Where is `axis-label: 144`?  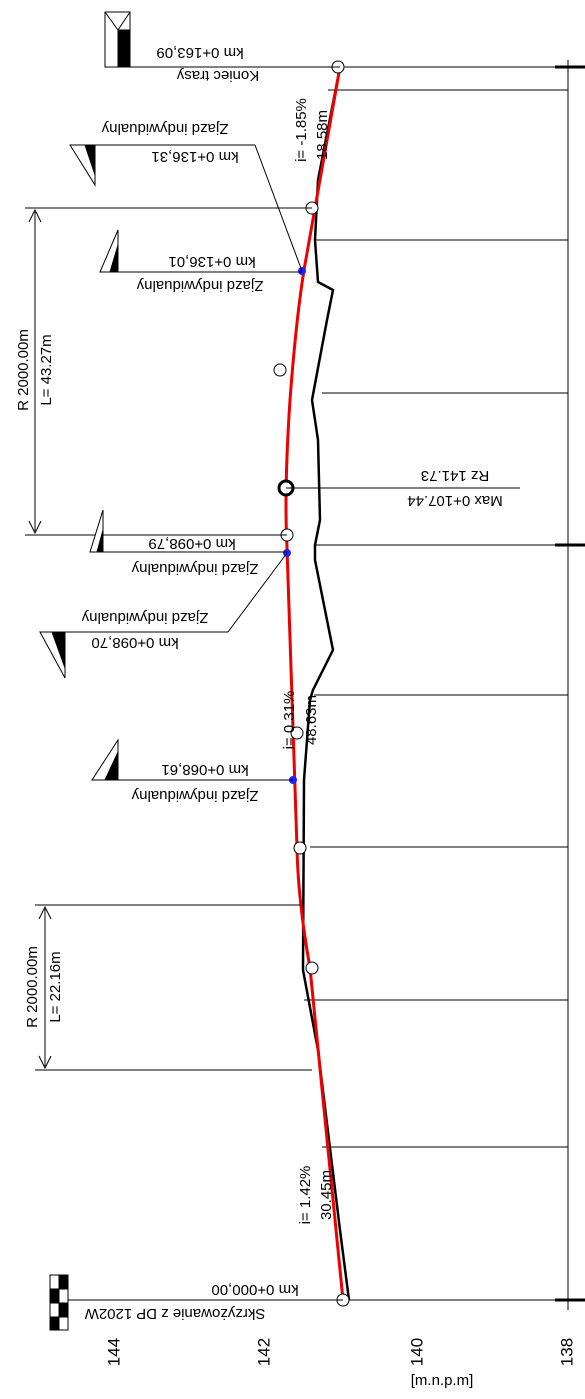
axis-label: 144 is located at coordinates (113, 1352).